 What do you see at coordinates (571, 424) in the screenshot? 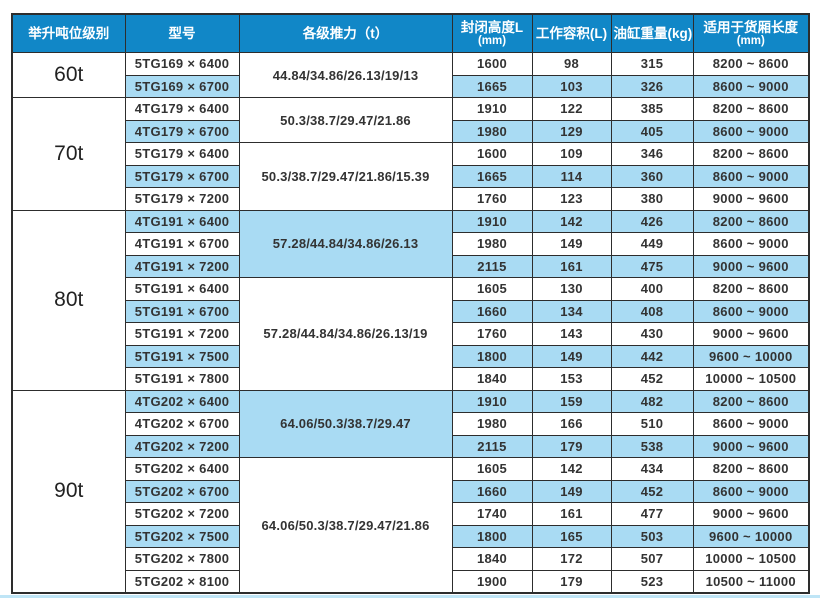
I see `working-volume-cell: 166` at bounding box center [571, 424].